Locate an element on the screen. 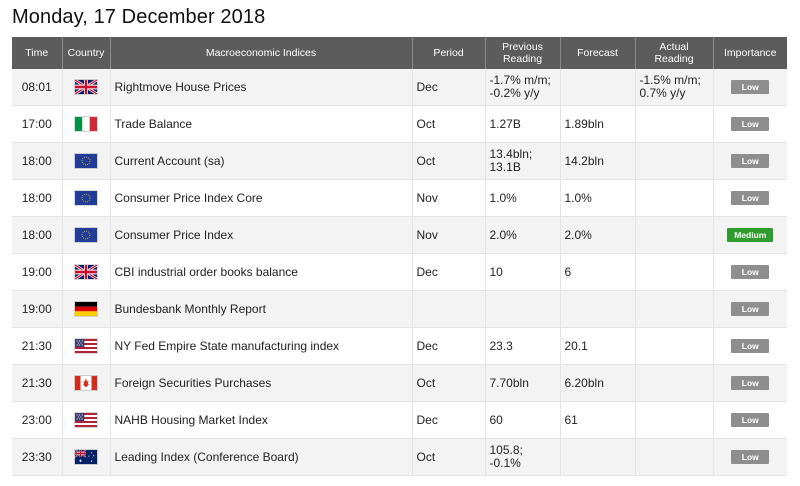 Image resolution: width=800 pixels, height=486 pixels. header-country: Country is located at coordinates (85, 53).